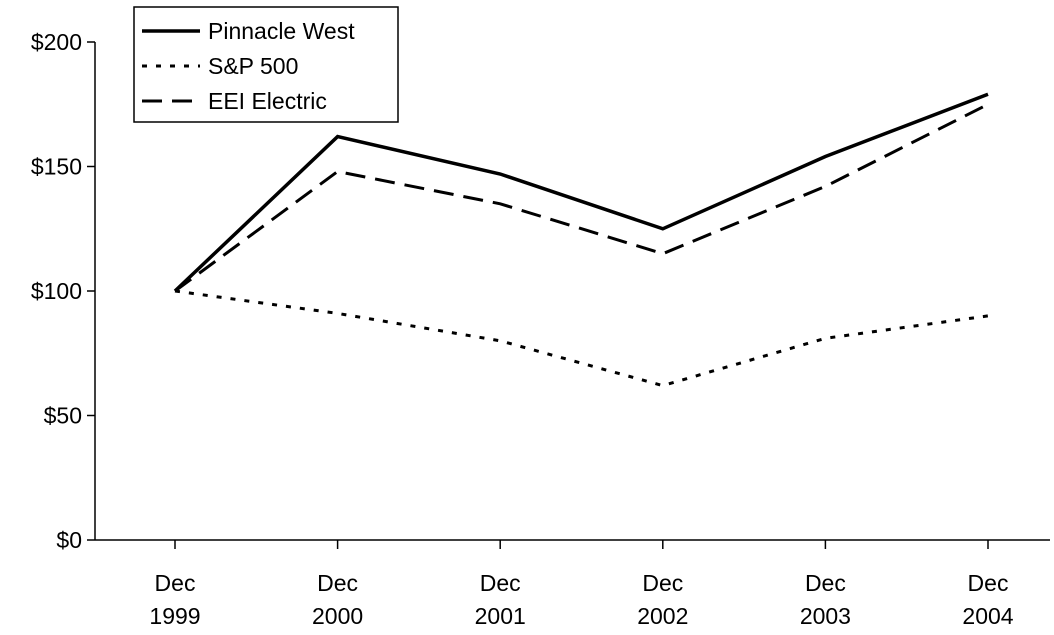 This screenshot has height=635, width=1054. Describe the element at coordinates (174, 616) in the screenshot. I see `x-tick-label: 1999` at that location.